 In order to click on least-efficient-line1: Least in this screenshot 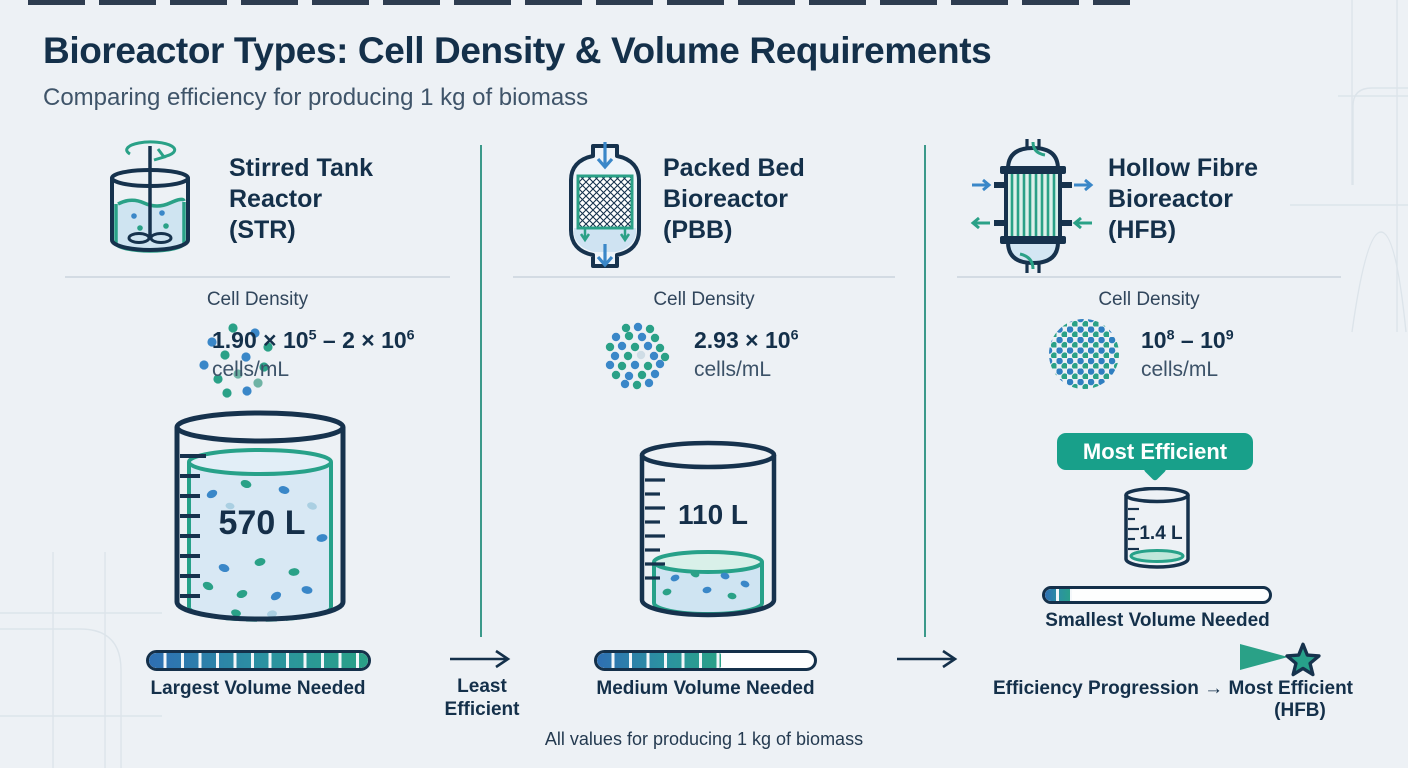, I will do `click(482, 686)`.